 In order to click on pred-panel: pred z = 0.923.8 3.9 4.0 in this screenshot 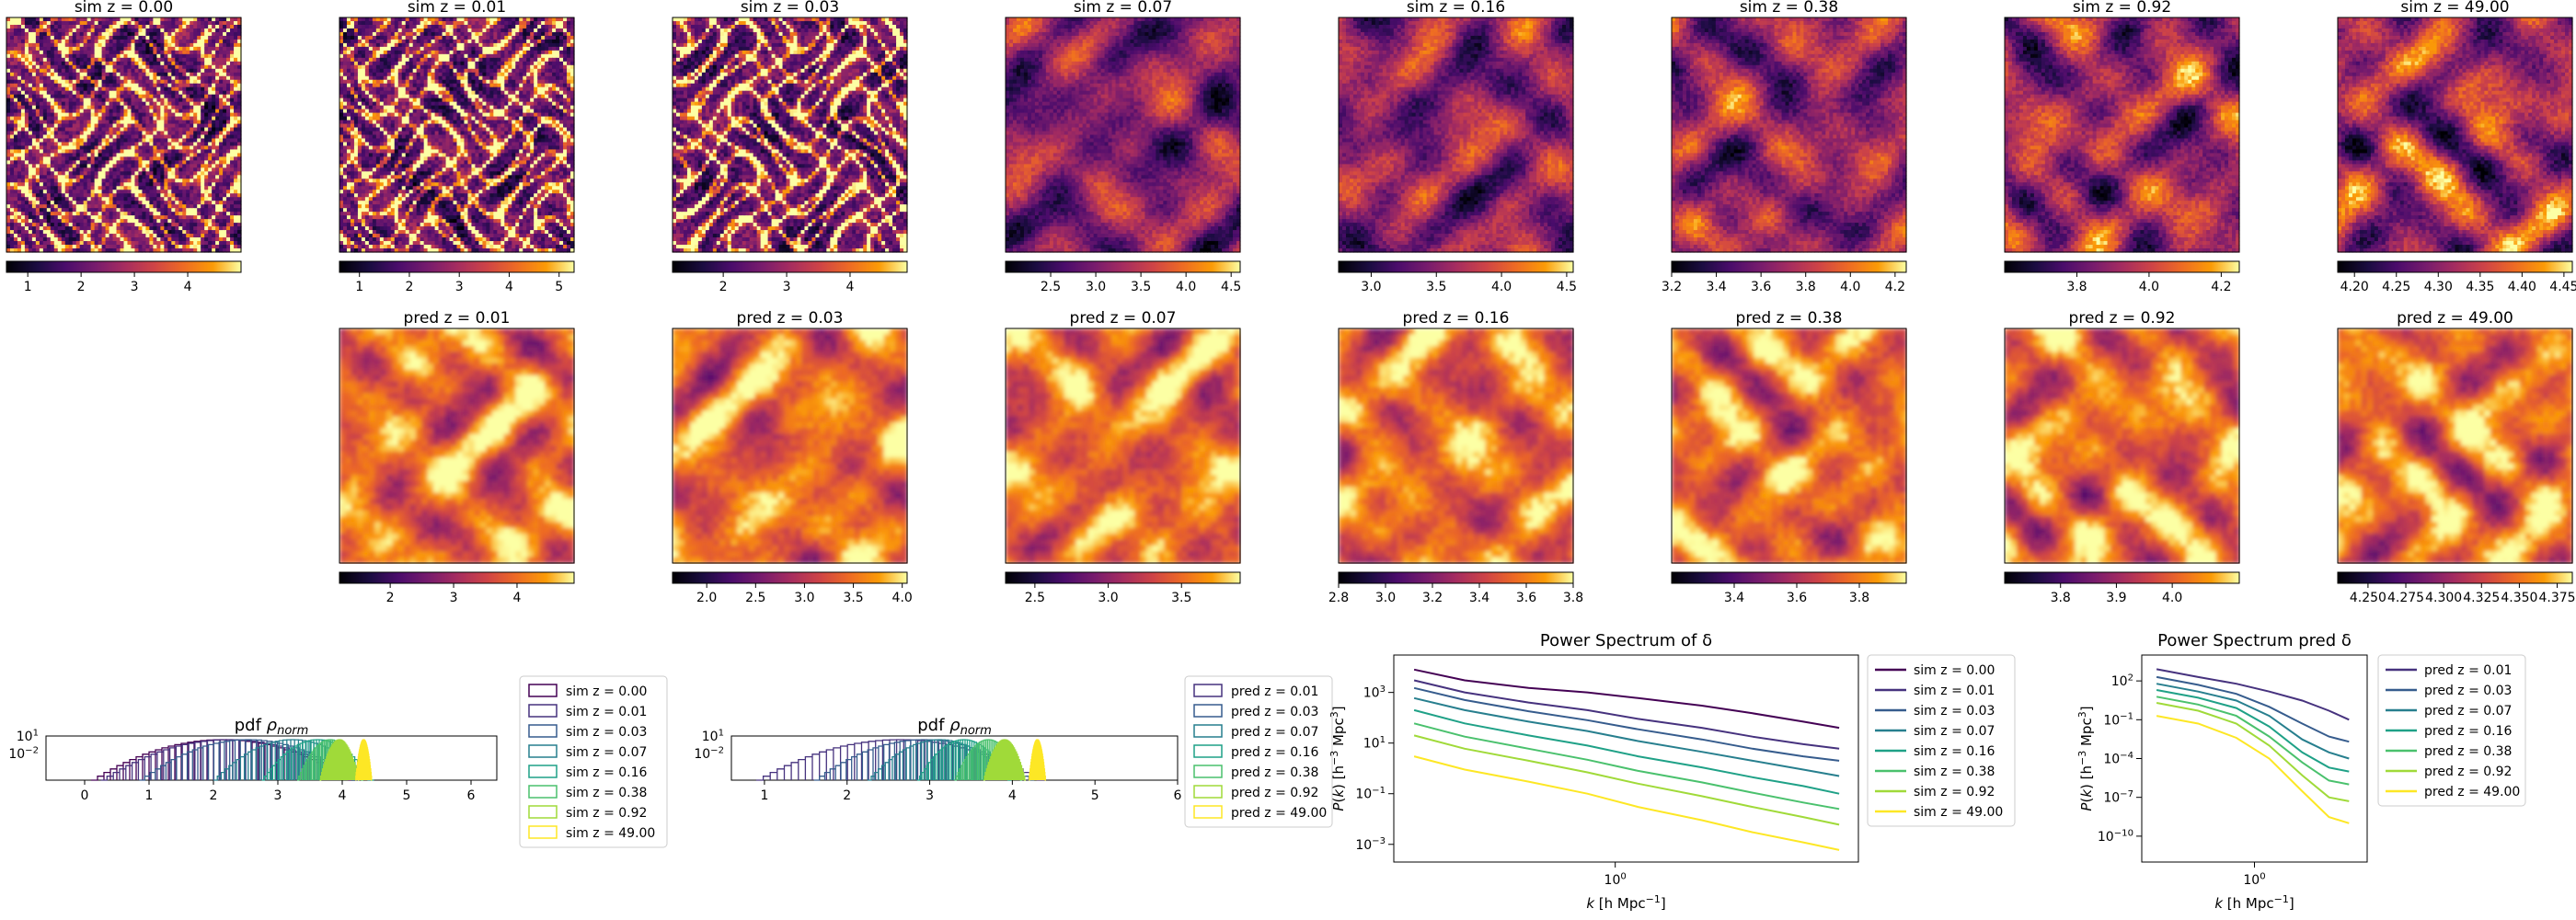, I will do `click(2122, 457)`.